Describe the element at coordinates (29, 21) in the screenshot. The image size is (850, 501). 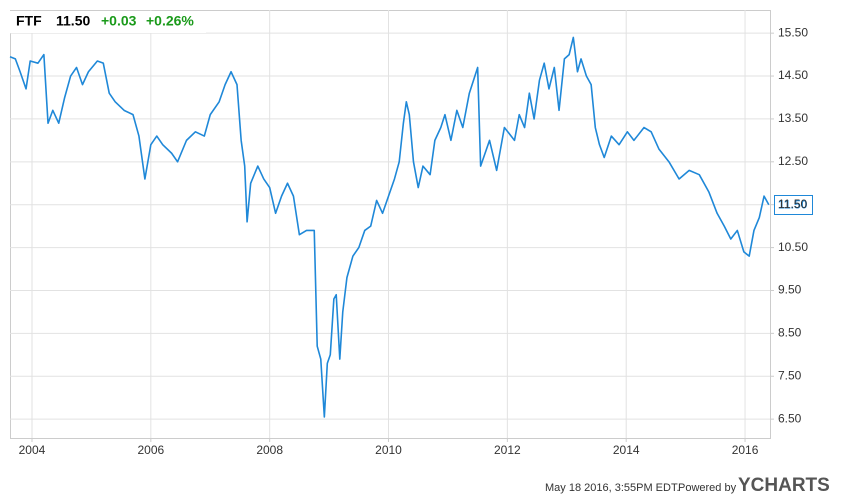
I see `ticker: FTF` at that location.